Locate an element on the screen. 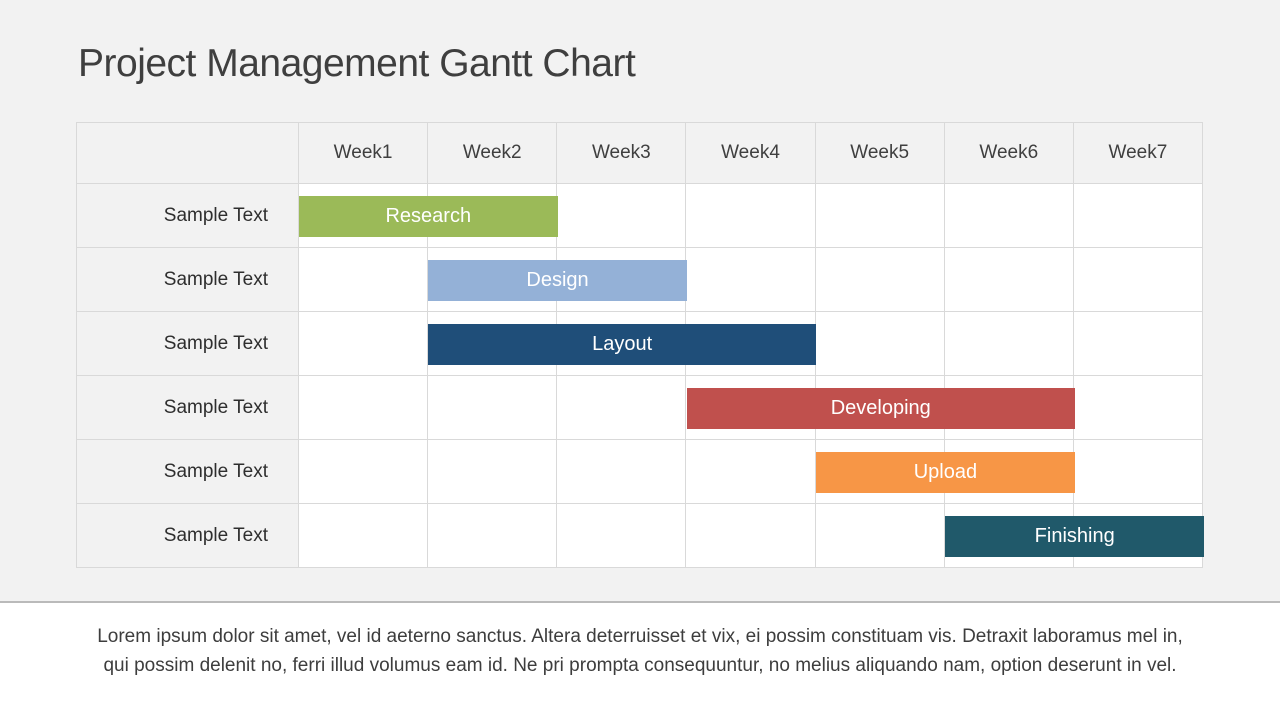 The width and height of the screenshot is (1280, 720). gantt-row: Sample Text Design is located at coordinates (640, 280).